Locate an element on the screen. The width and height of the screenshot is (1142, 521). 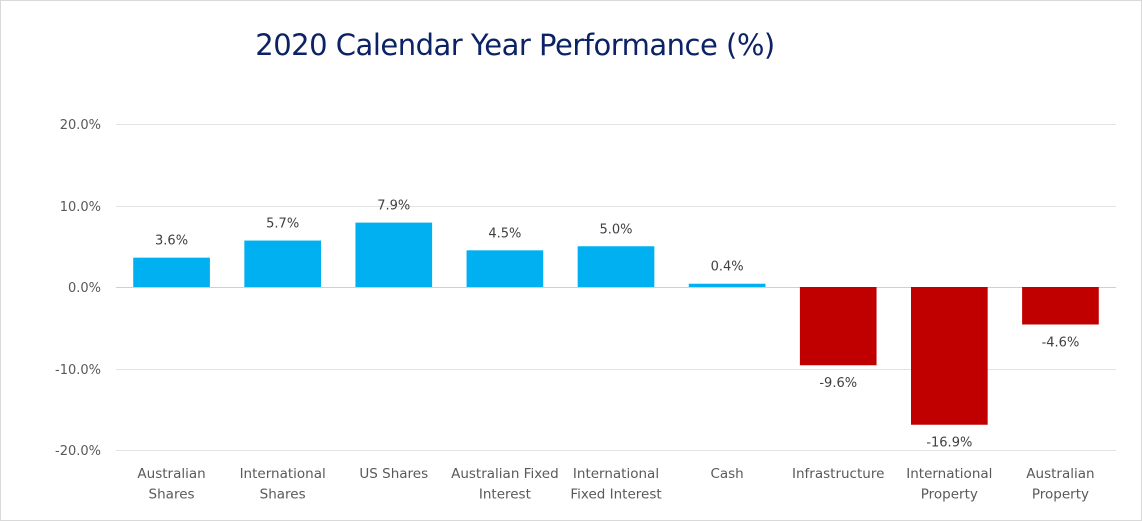
x-tick-label: Infrastructure is located at coordinates (838, 474).